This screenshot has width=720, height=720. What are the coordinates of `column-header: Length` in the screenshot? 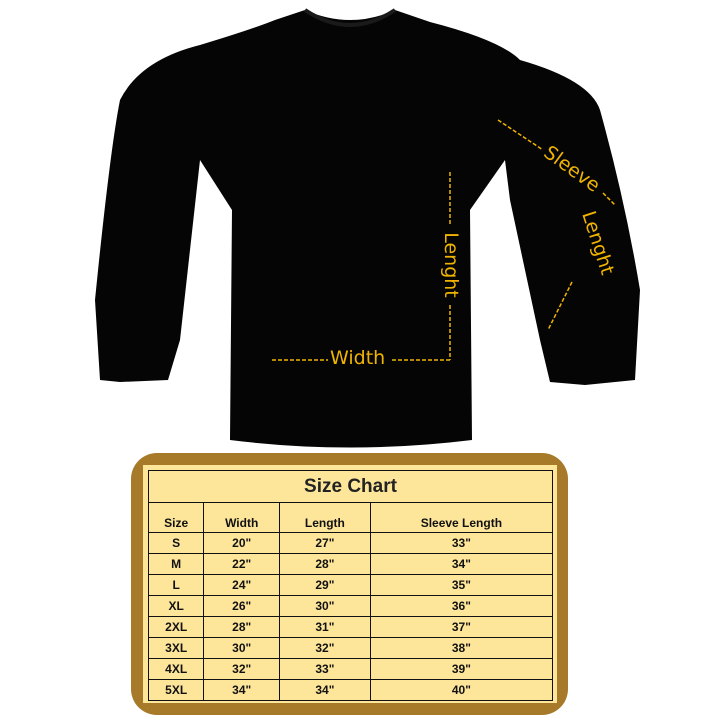 It's located at (325, 517).